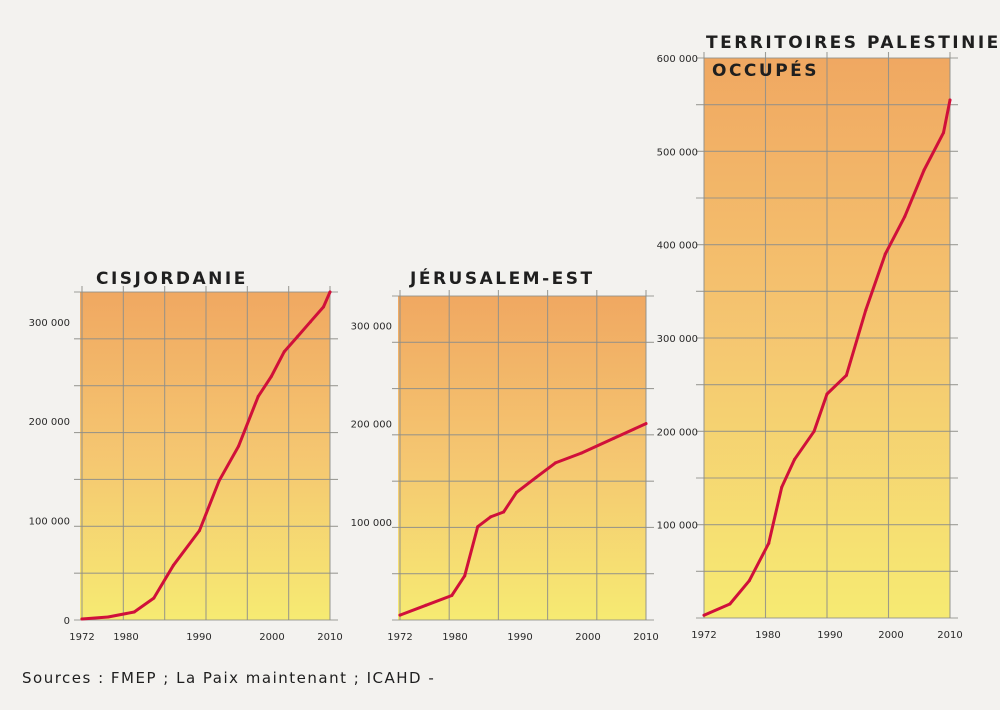 This screenshot has width=1000, height=710. I want to click on chart-title: TERRITOIRES PALESTINIENS OCCUPÉS, so click(853, 57).